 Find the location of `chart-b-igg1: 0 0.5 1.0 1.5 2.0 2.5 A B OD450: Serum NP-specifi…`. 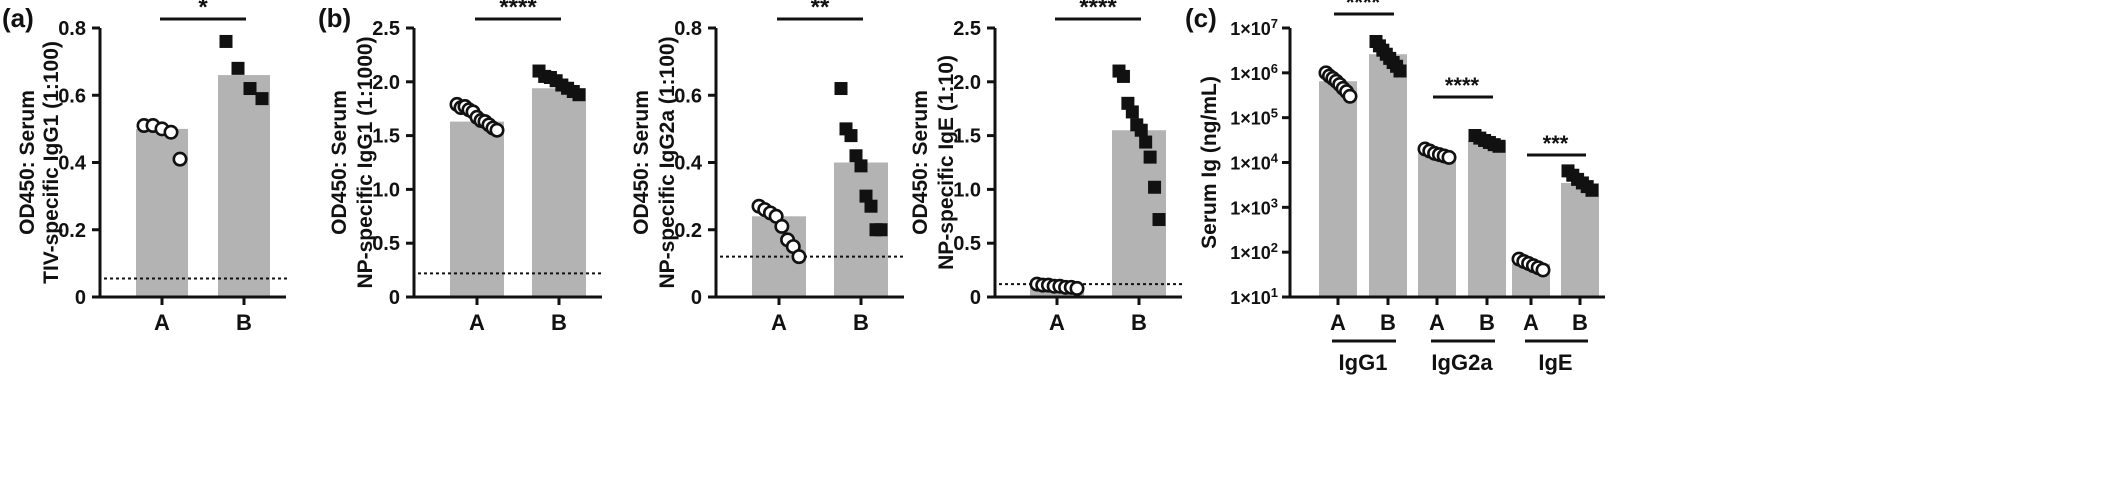

chart-b-igg1: 0 0.5 1.0 1.5 2.0 2.5 A B OD450: Serum NP-specifi… is located at coordinates (467, 167).